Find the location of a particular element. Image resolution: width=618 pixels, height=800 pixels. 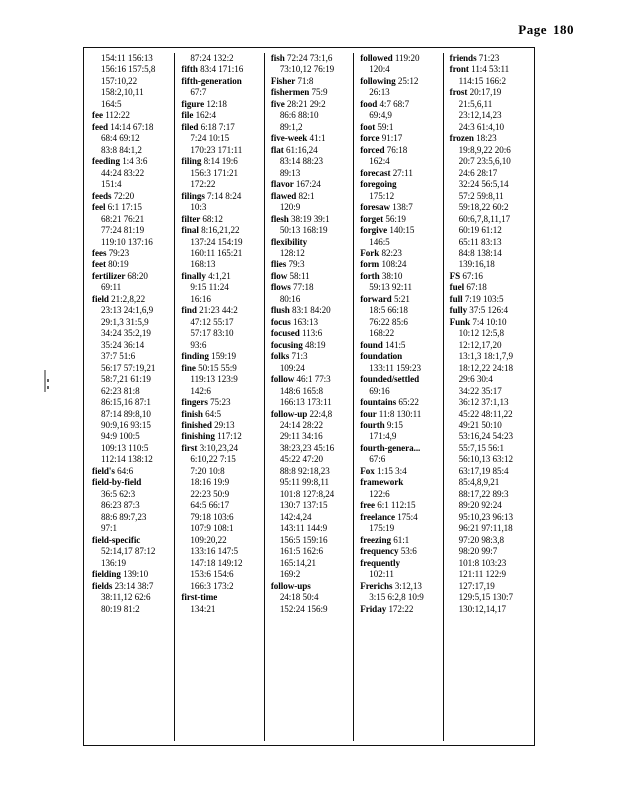

index-references: 68:12 is located at coordinates (212, 218).